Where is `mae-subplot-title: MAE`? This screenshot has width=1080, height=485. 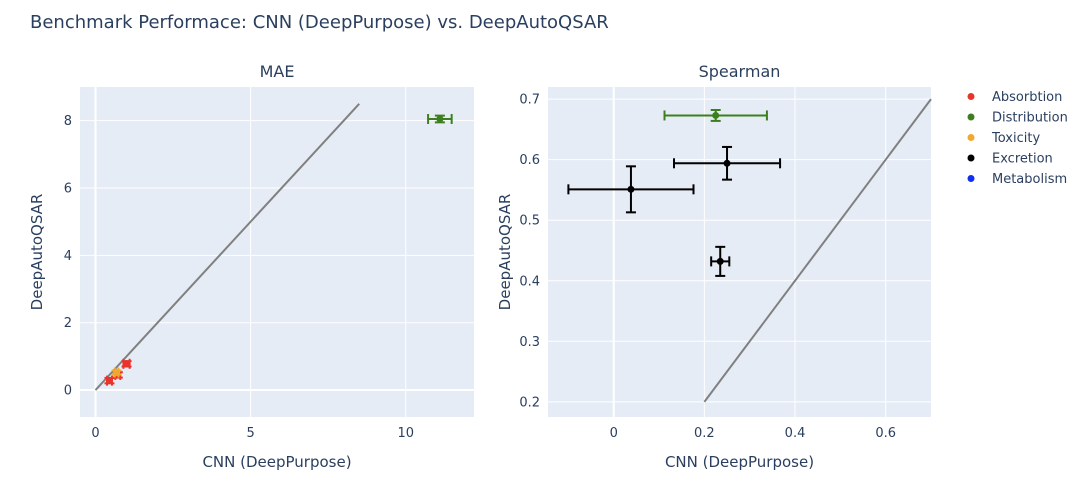 mae-subplot-title: MAE is located at coordinates (277, 71).